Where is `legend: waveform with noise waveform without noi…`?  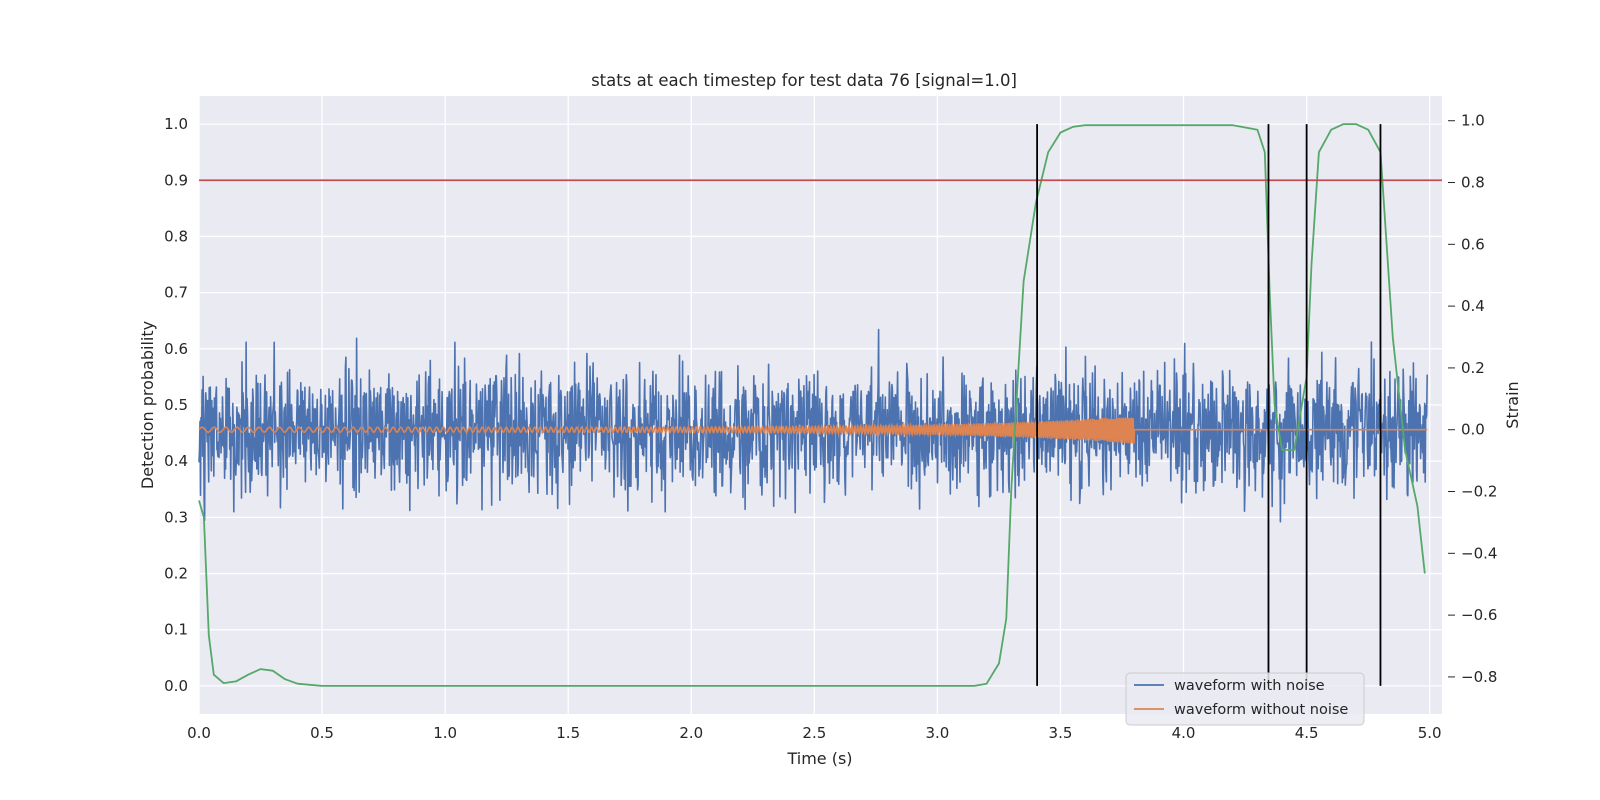
legend: waveform with noise waveform without noi… is located at coordinates (1245, 699).